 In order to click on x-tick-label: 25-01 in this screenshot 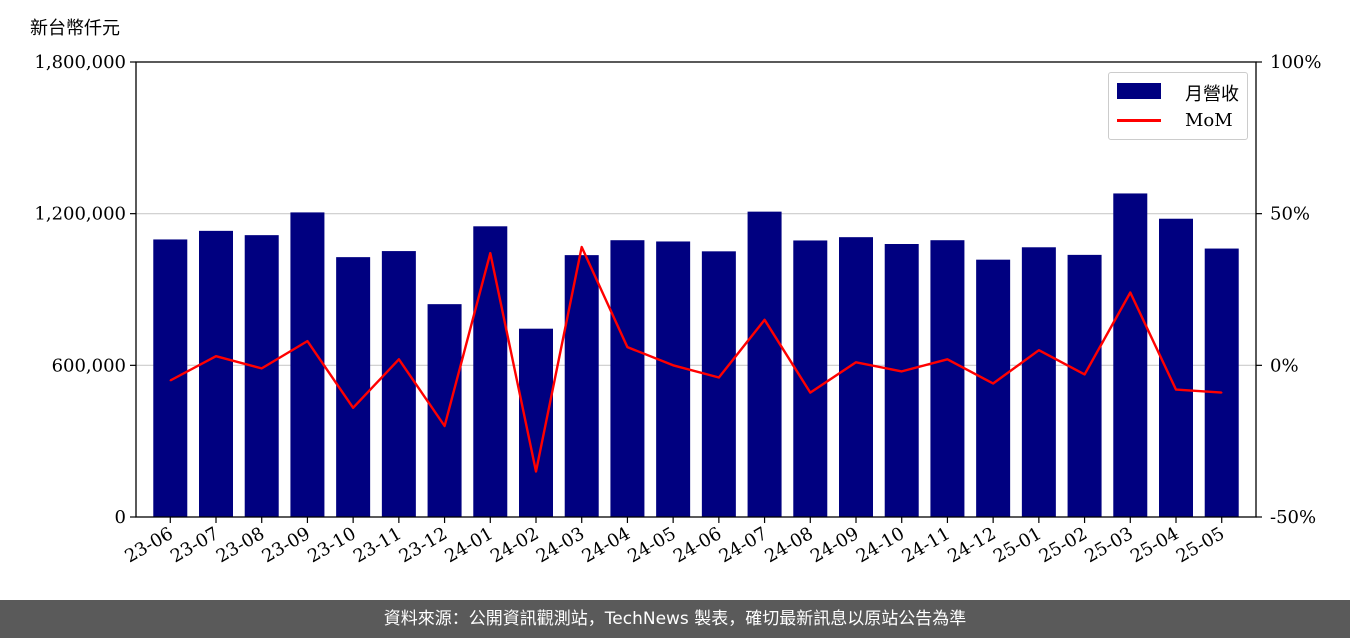, I will do `click(1017, 545)`.